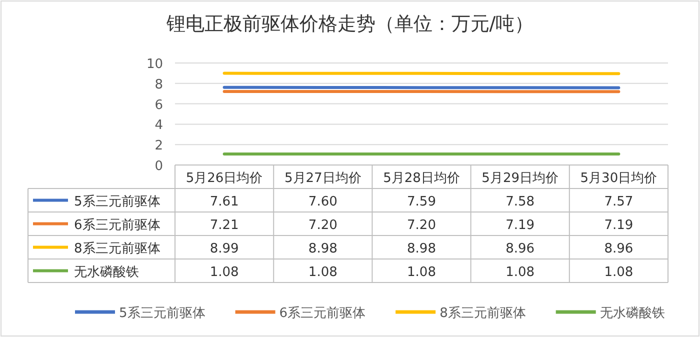  I want to click on data-label: 7.61, so click(224, 202).